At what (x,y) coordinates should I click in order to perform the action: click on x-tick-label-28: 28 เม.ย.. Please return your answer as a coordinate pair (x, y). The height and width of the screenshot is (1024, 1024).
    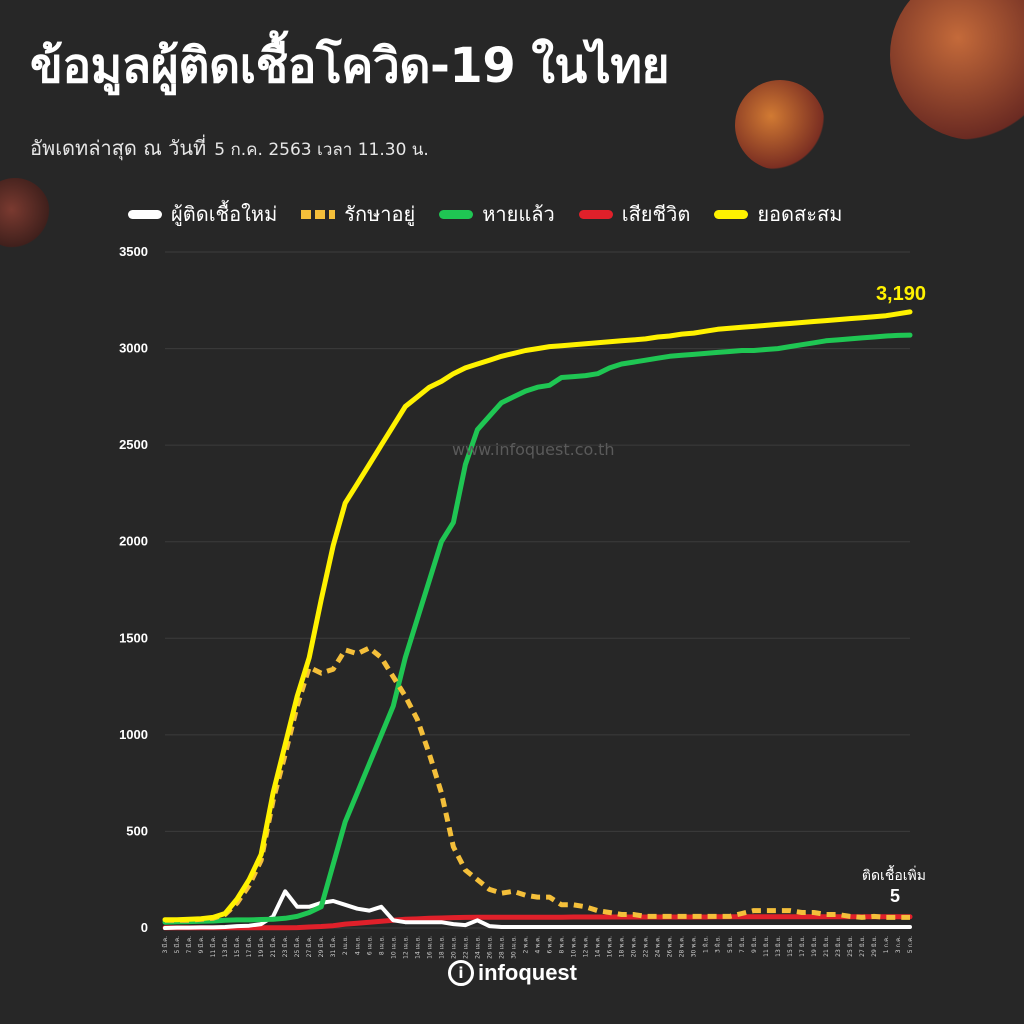
    Looking at the image, I should click on (501, 947).